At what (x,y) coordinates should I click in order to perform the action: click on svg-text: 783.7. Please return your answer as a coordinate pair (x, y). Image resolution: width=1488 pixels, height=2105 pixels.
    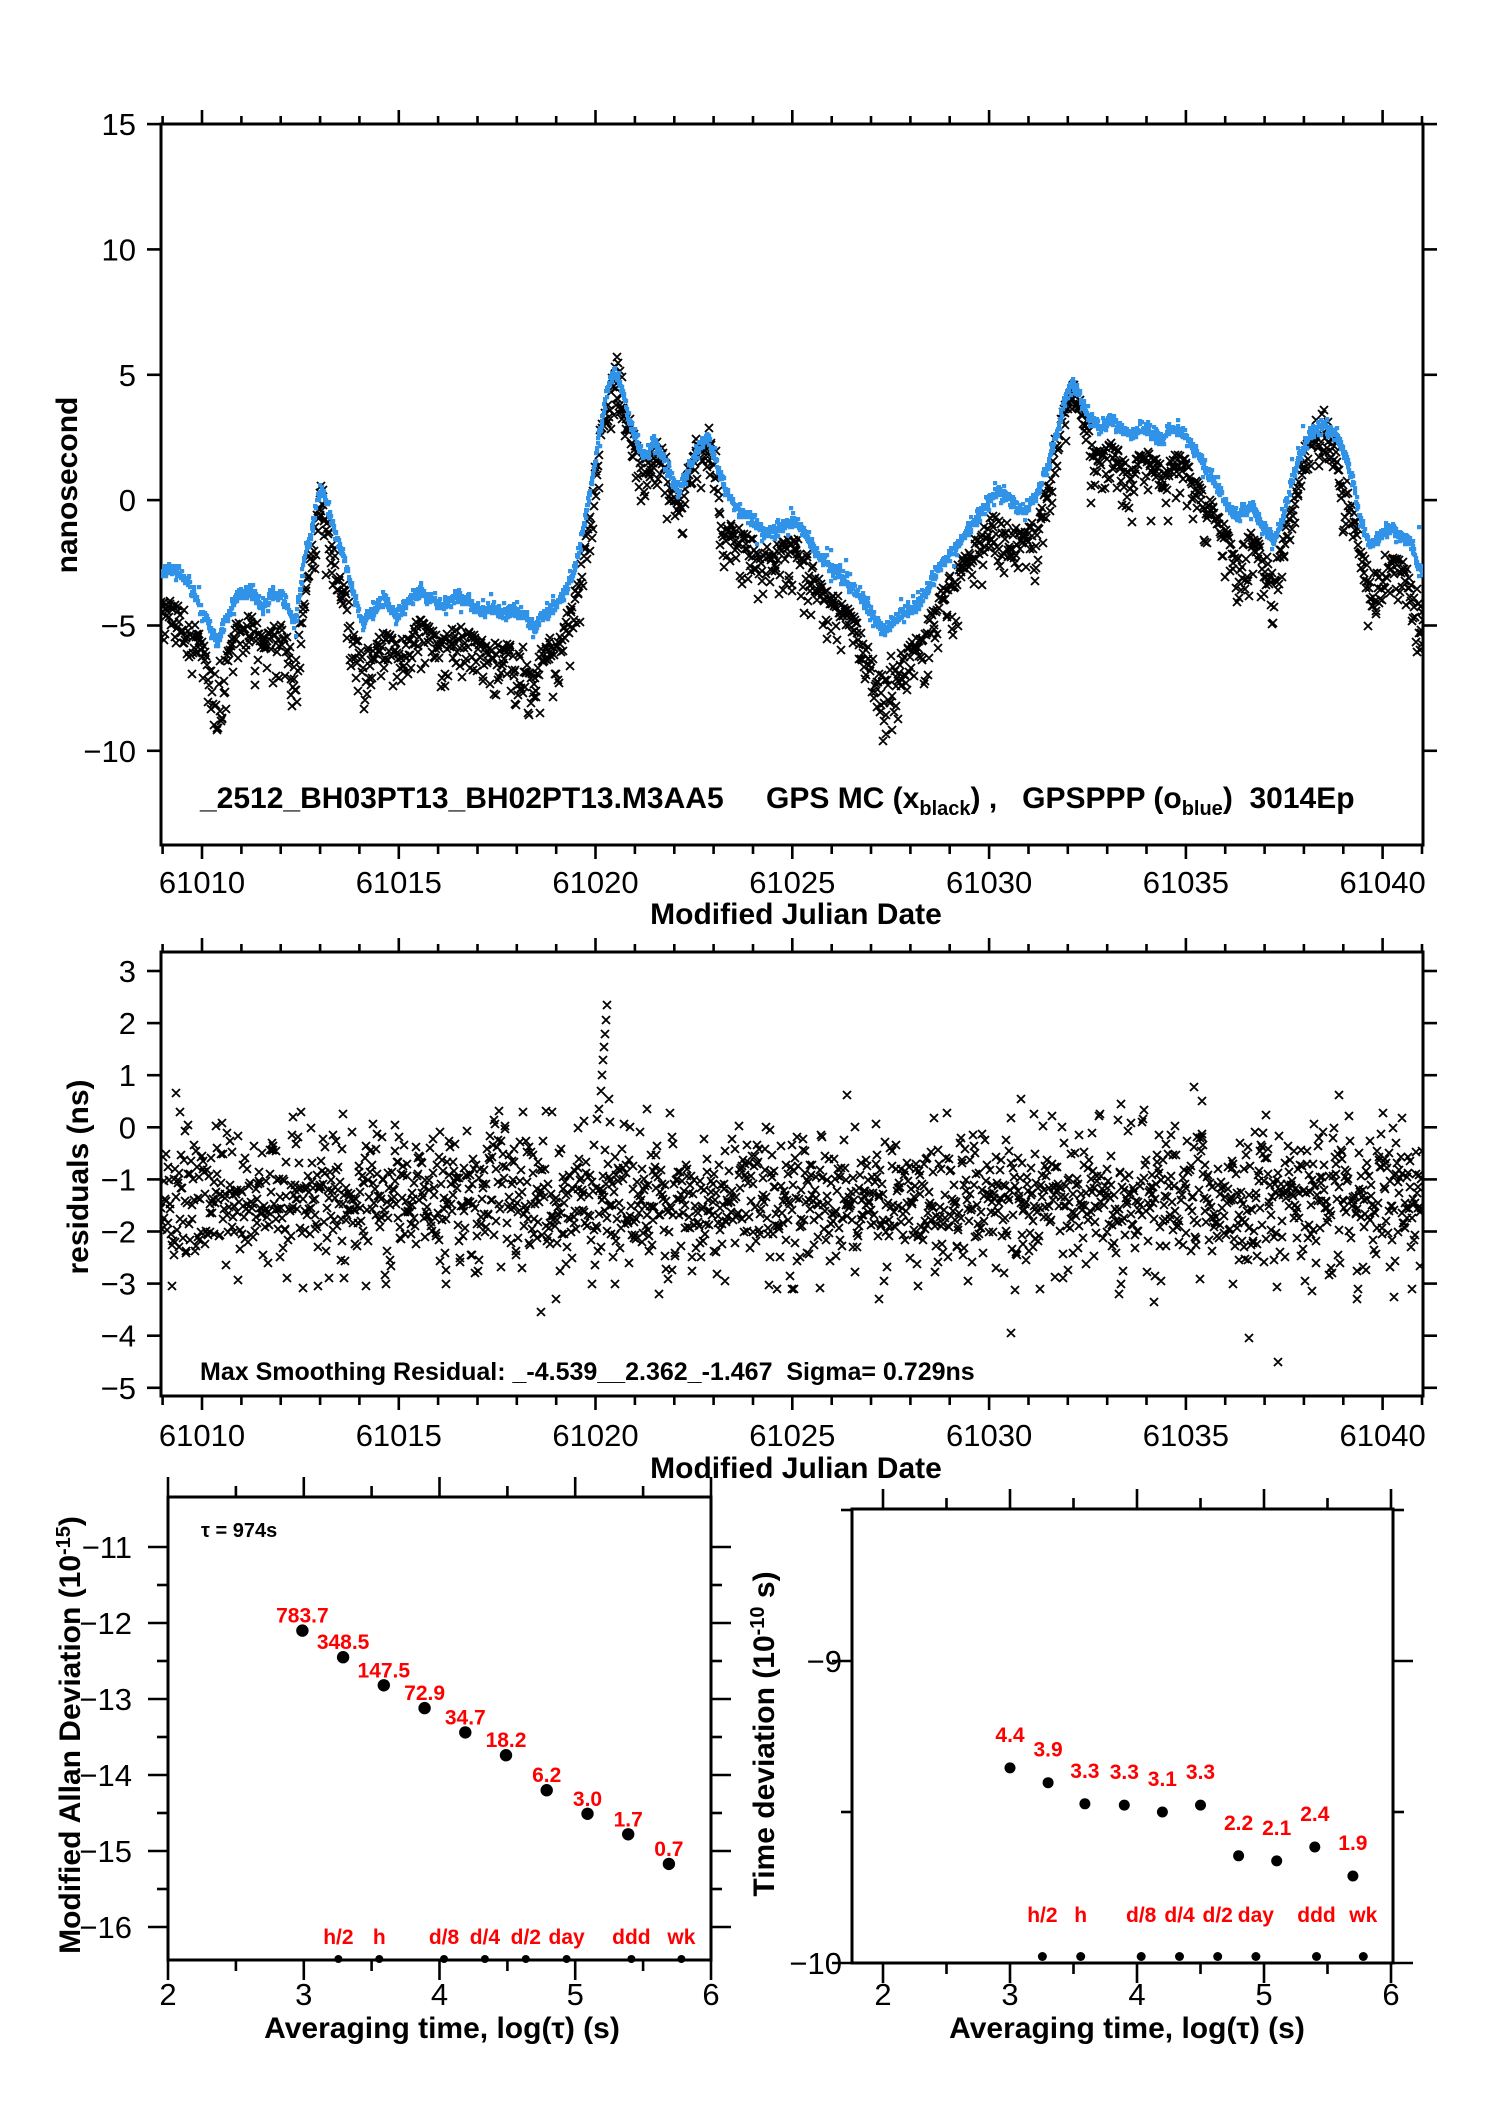
    Looking at the image, I should click on (302, 1616).